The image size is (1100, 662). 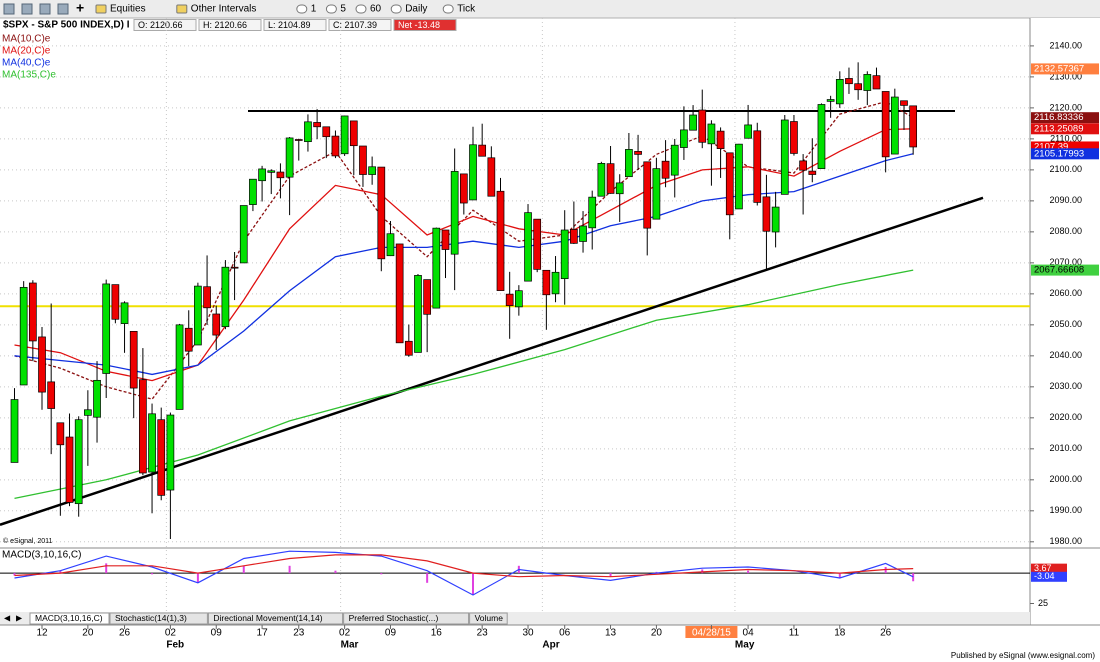 What do you see at coordinates (550, 9) in the screenshot?
I see `toolbar` at bounding box center [550, 9].